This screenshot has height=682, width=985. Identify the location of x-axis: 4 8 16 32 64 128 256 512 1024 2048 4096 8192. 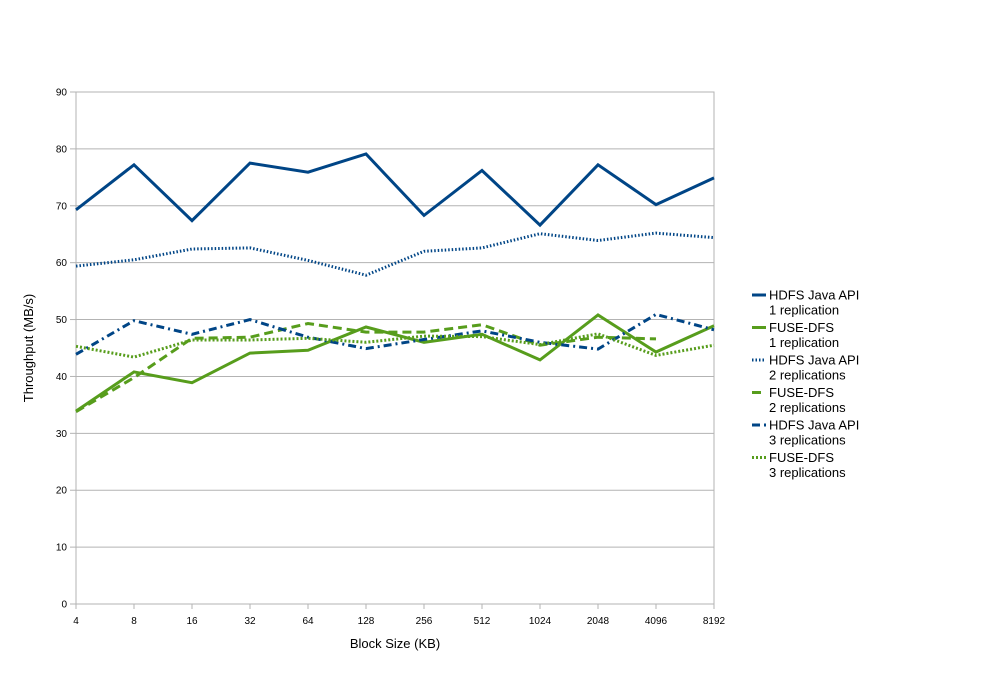
(399, 615).